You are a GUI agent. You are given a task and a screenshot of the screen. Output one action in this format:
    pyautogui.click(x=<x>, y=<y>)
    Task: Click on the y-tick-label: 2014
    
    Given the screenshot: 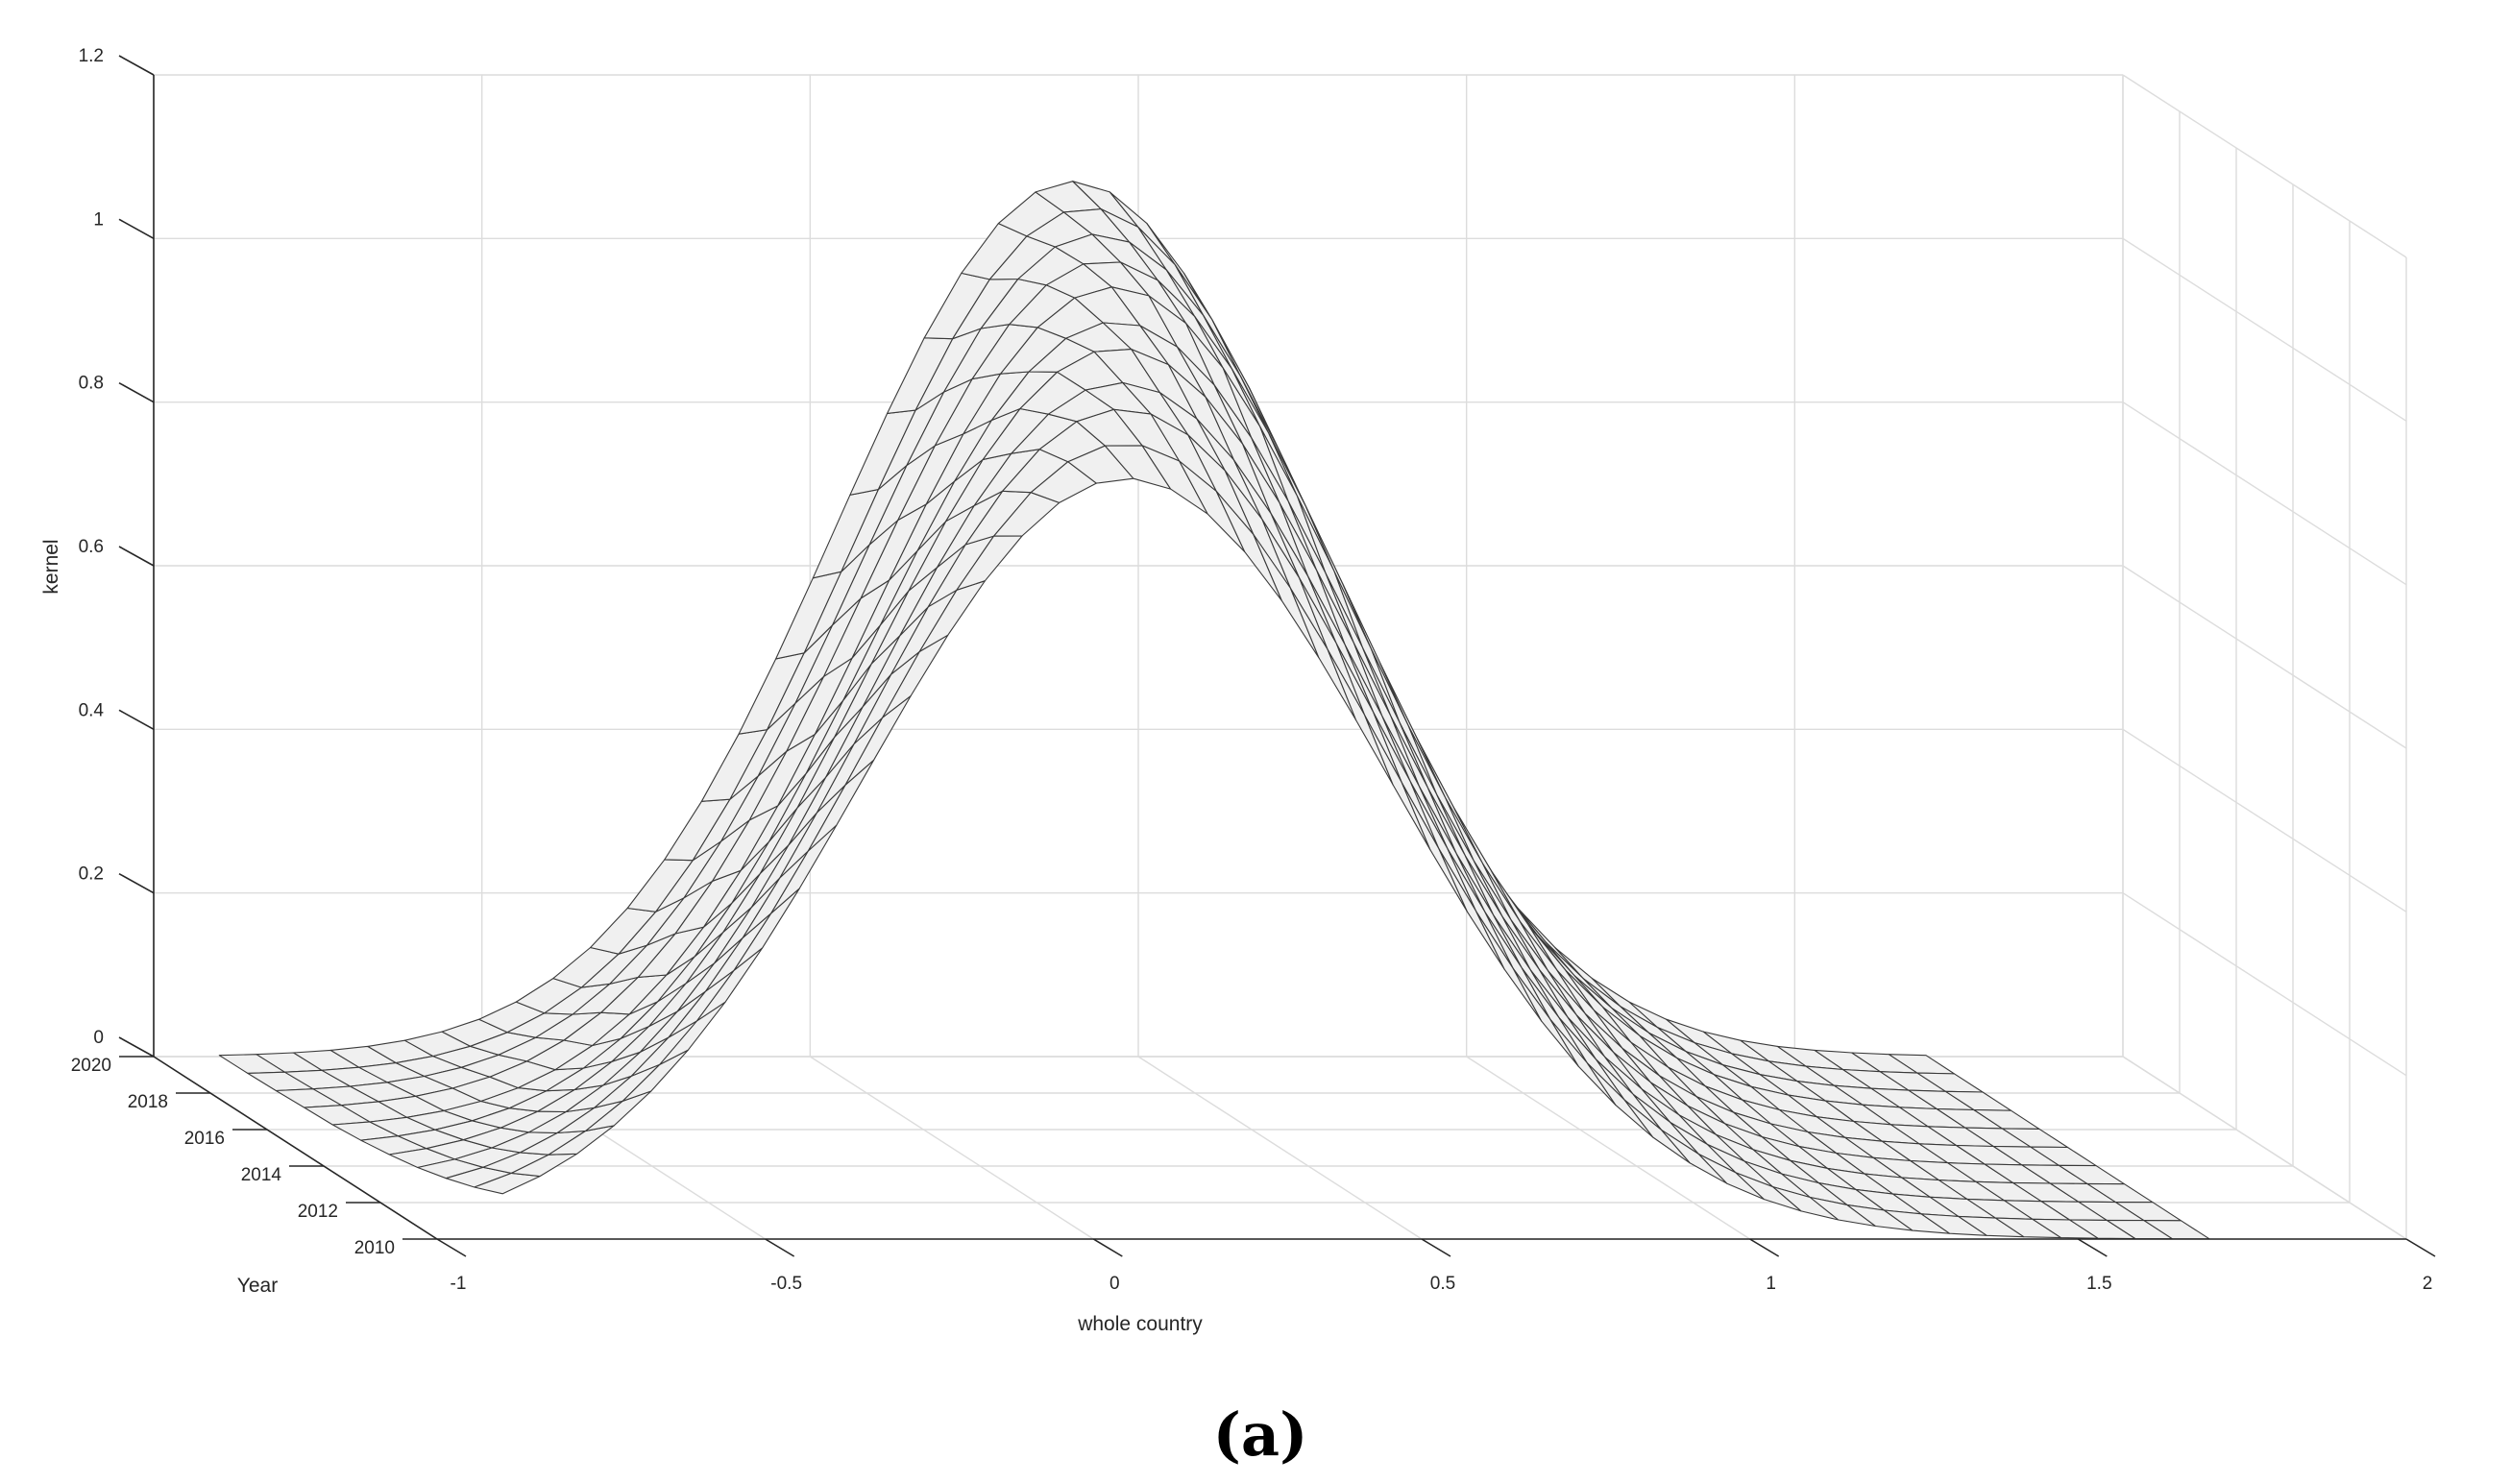 What is the action you would take?
    pyautogui.click(x=262, y=1175)
    